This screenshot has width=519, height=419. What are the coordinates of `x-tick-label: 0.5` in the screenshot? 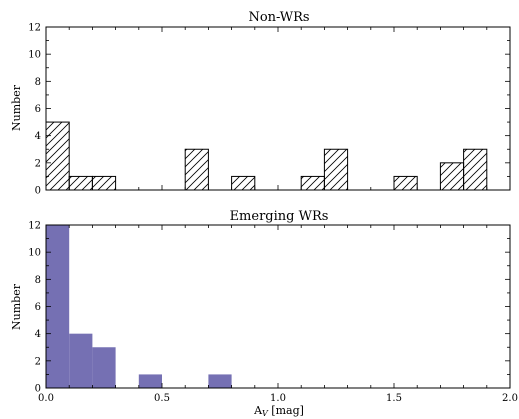 It's located at (162, 398).